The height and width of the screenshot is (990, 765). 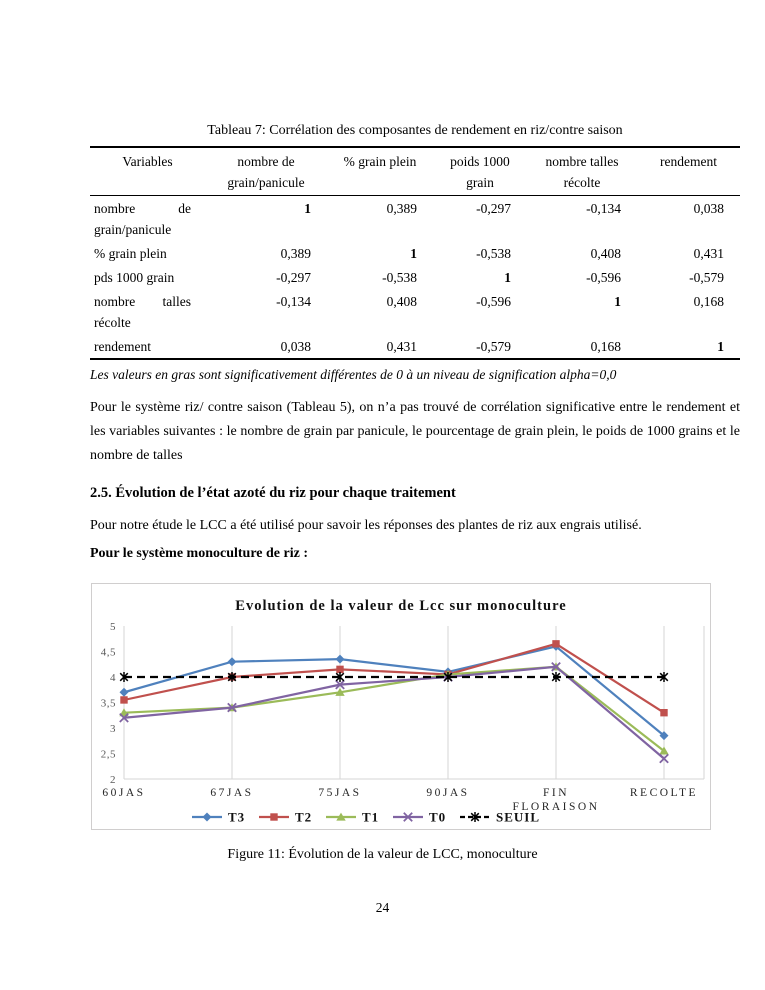 What do you see at coordinates (339, 793) in the screenshot?
I see `x-tick-label: 75JAS` at bounding box center [339, 793].